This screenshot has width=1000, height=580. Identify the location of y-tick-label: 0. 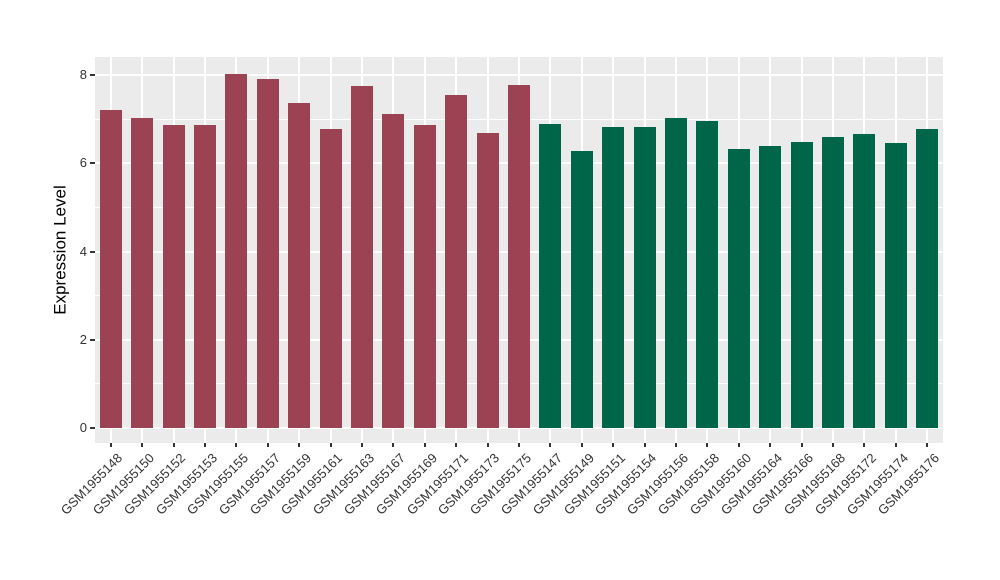
(83, 427).